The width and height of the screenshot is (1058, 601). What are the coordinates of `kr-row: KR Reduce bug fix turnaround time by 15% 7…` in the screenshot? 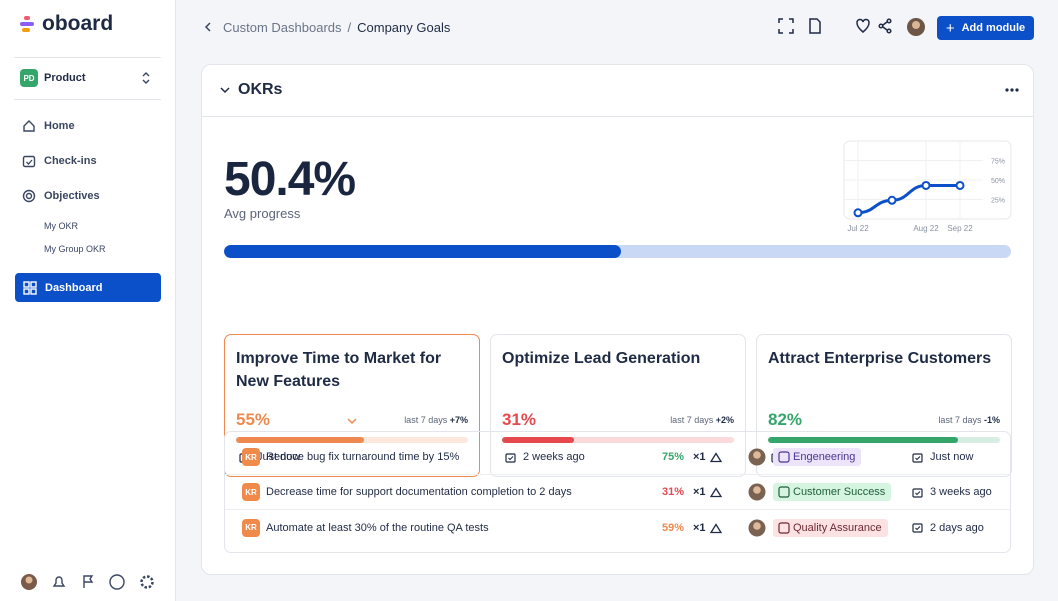 It's located at (617, 457).